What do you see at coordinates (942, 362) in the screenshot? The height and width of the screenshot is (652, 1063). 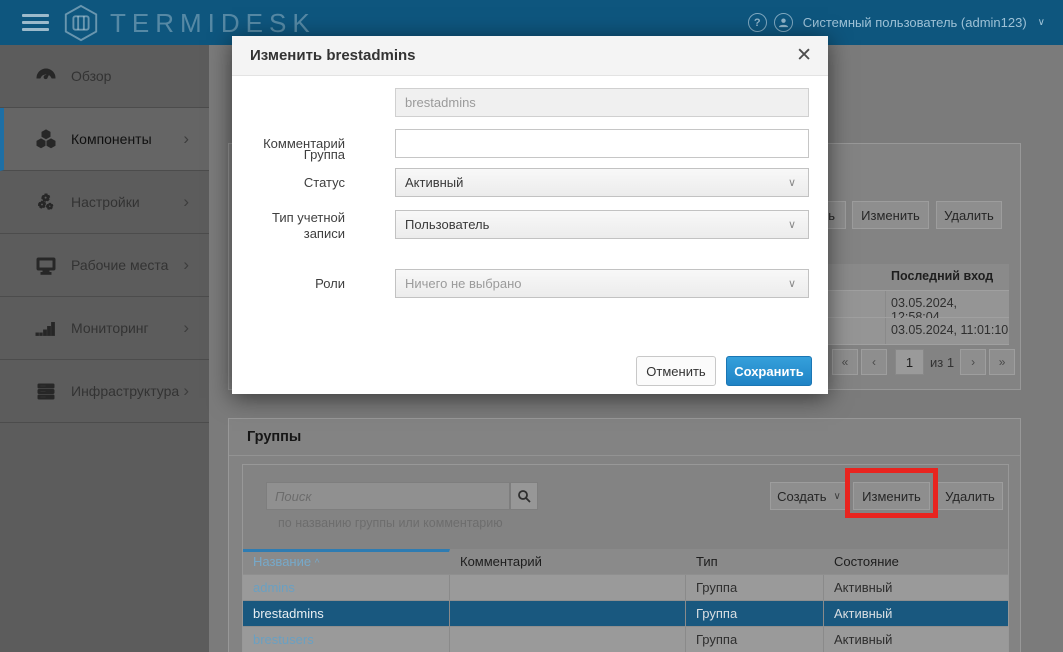 I see `pagination-of-label: из 1` at bounding box center [942, 362].